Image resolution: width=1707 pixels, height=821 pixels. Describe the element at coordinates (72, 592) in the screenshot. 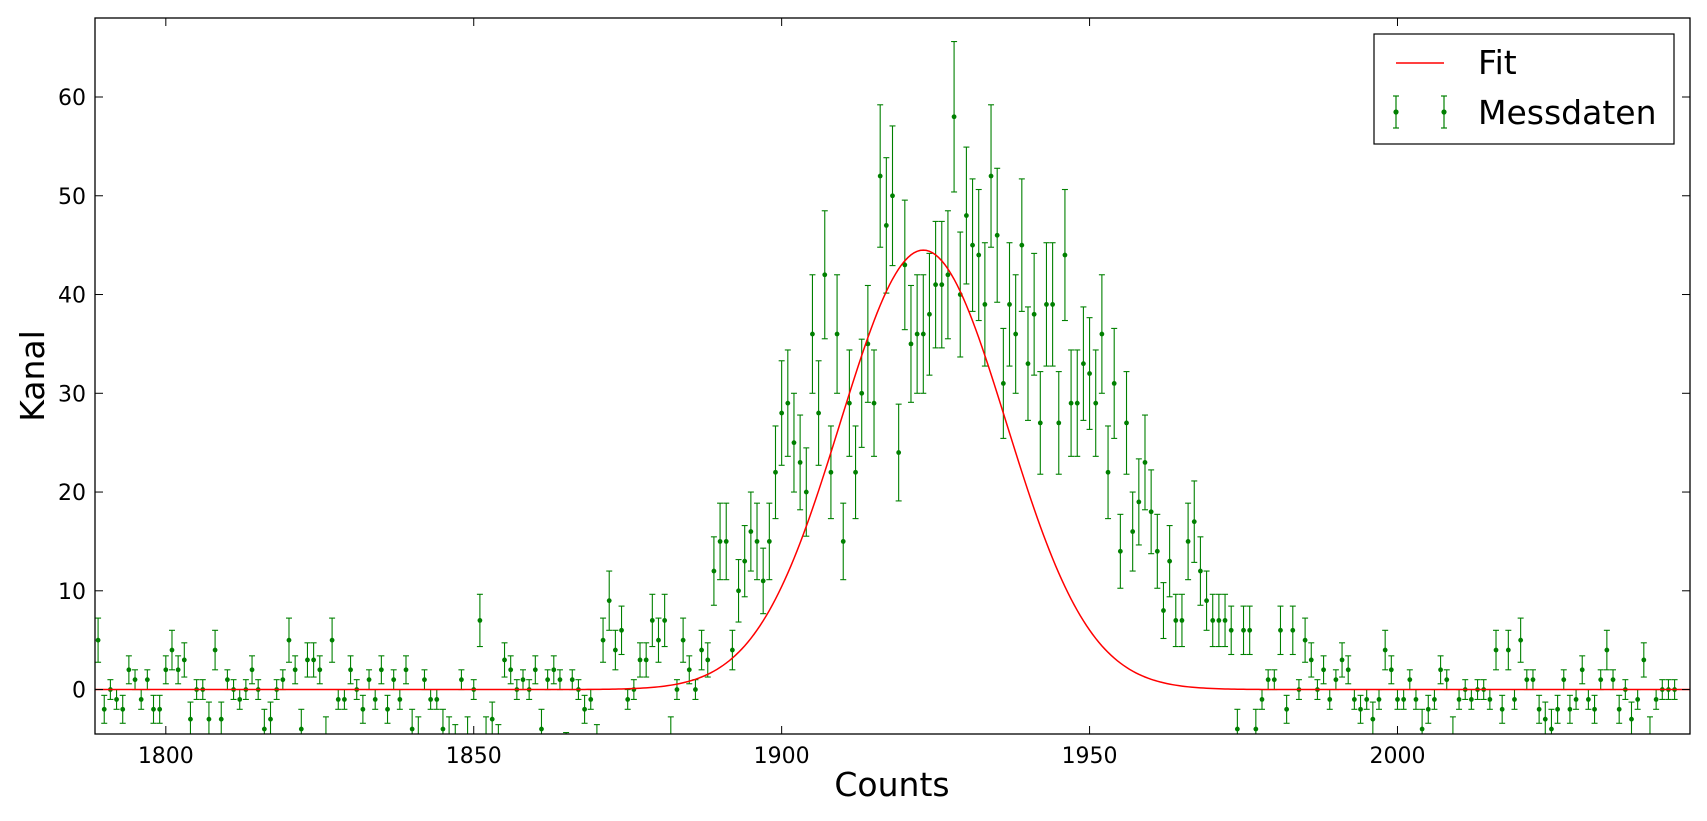

I see `y-tick-label: 10` at that location.